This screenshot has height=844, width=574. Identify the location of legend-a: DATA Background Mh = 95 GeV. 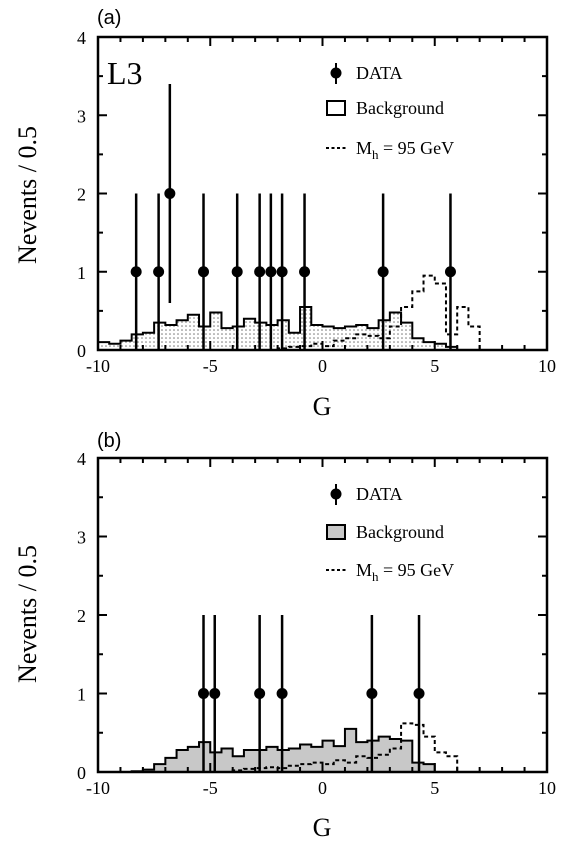
(390, 112).